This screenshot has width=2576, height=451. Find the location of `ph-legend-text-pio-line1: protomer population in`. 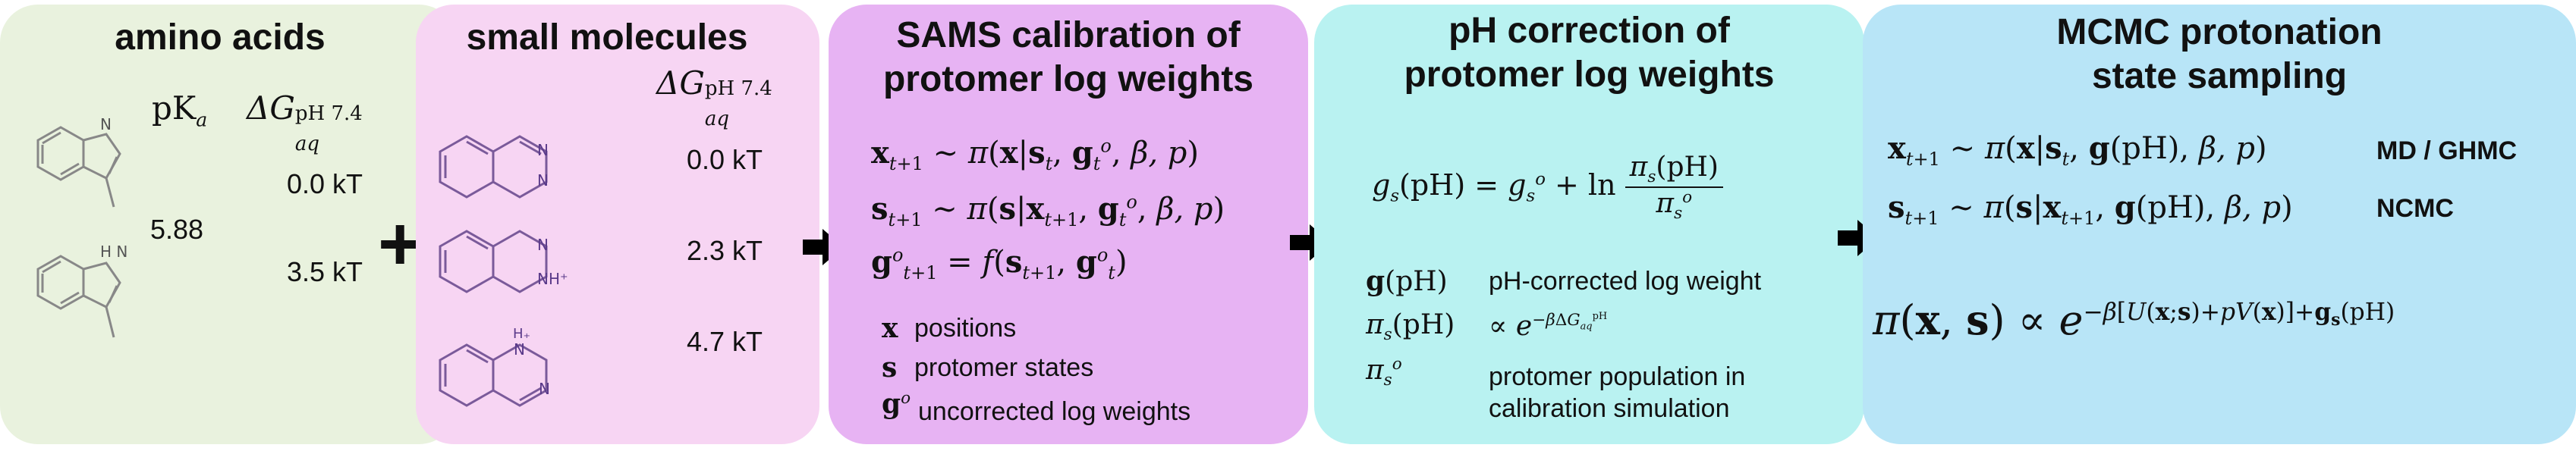

ph-legend-text-pio-line1: protomer population in is located at coordinates (1617, 376).